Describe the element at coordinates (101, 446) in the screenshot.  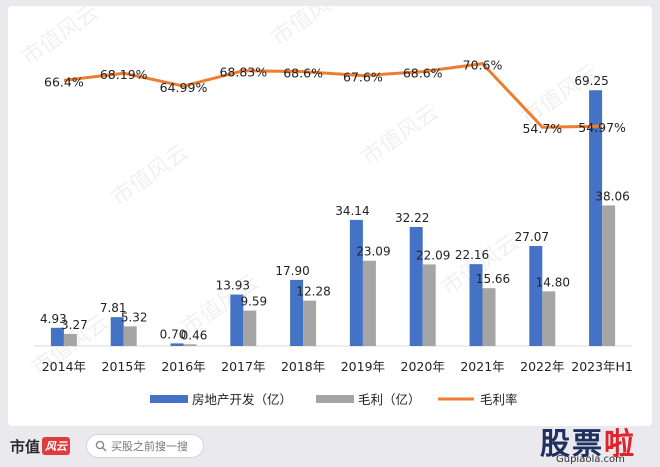
I see `search-icon` at that location.